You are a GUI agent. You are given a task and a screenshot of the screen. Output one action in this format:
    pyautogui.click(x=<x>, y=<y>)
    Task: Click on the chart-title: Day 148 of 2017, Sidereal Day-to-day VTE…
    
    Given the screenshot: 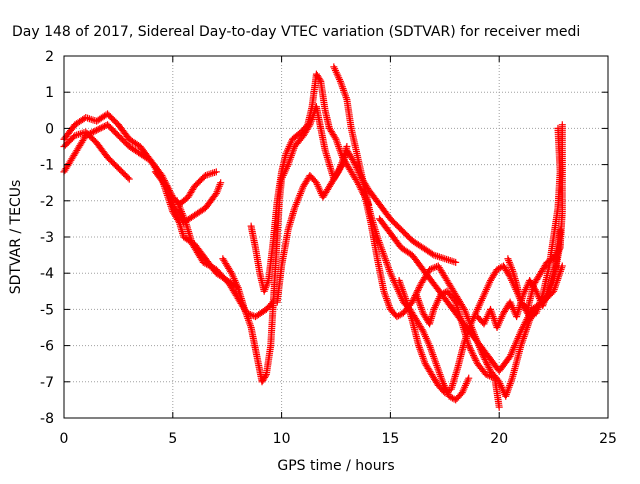 What is the action you would take?
    pyautogui.click(x=296, y=32)
    